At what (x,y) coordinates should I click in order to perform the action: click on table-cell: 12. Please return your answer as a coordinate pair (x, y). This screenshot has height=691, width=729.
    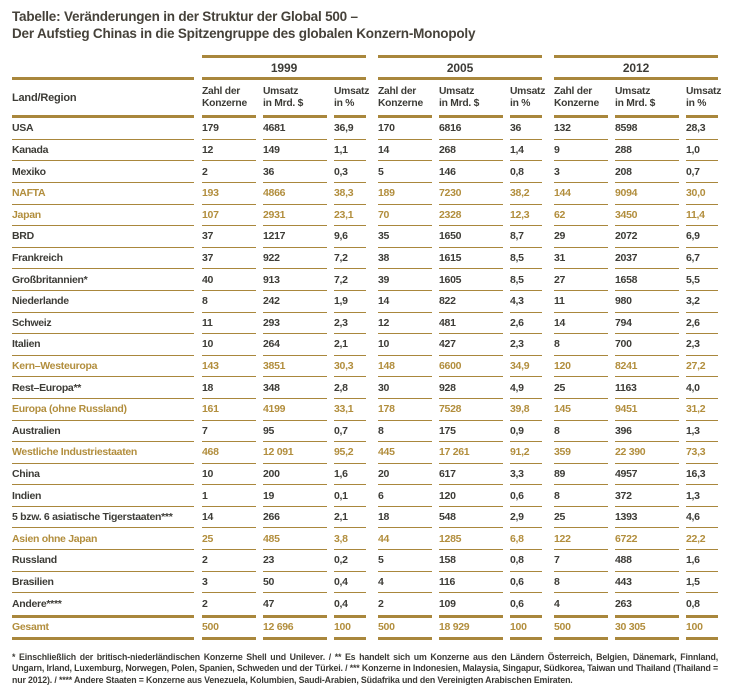
    Looking at the image, I should click on (229, 151).